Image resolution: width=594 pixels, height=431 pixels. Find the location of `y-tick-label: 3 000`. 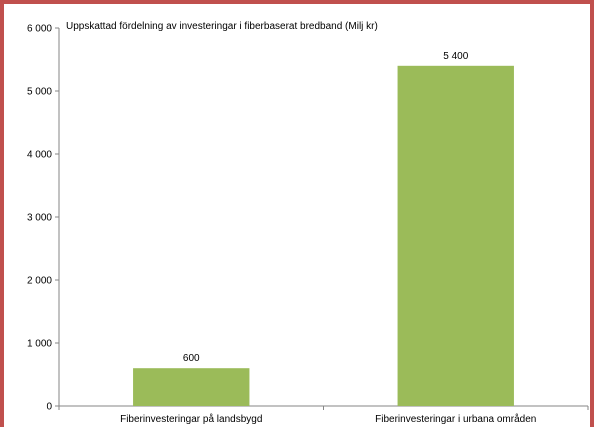

y-tick-label: 3 000 is located at coordinates (39, 218).